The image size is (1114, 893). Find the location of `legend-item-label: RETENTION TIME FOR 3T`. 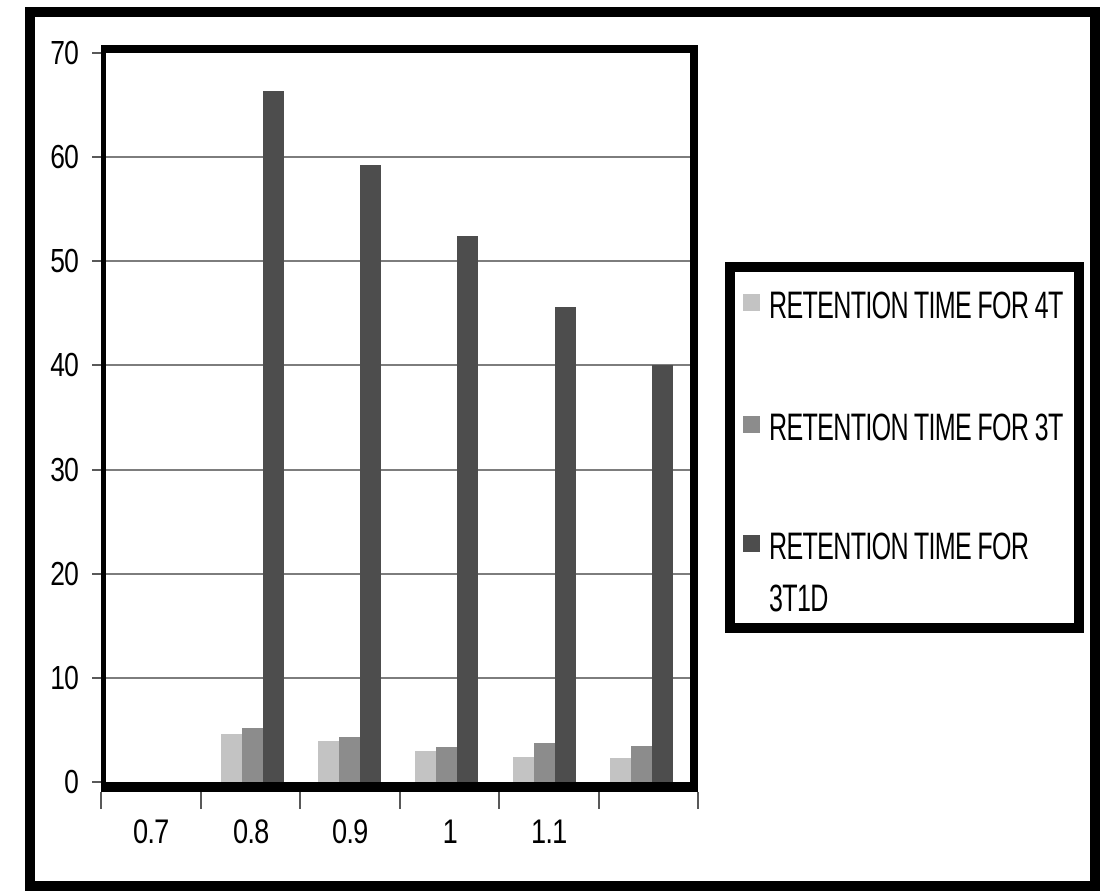

legend-item-label: RETENTION TIME FOR 3T is located at coordinates (916, 428).